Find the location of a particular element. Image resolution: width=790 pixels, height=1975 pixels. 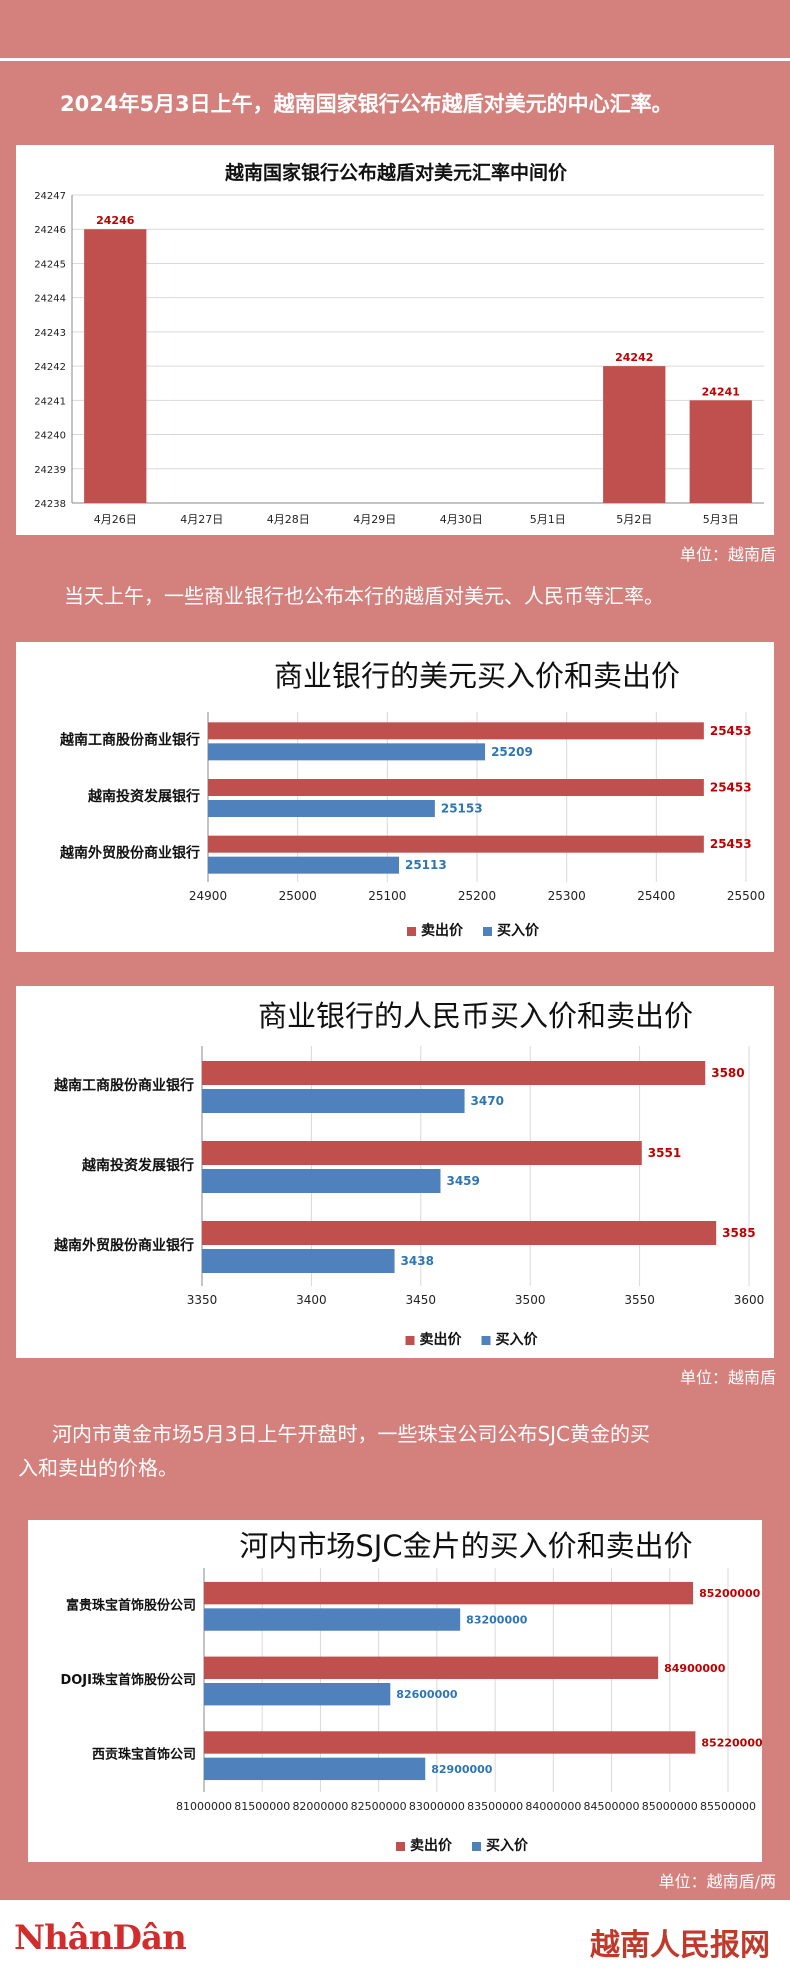

x-tick-label: 5月3日 is located at coordinates (721, 519).